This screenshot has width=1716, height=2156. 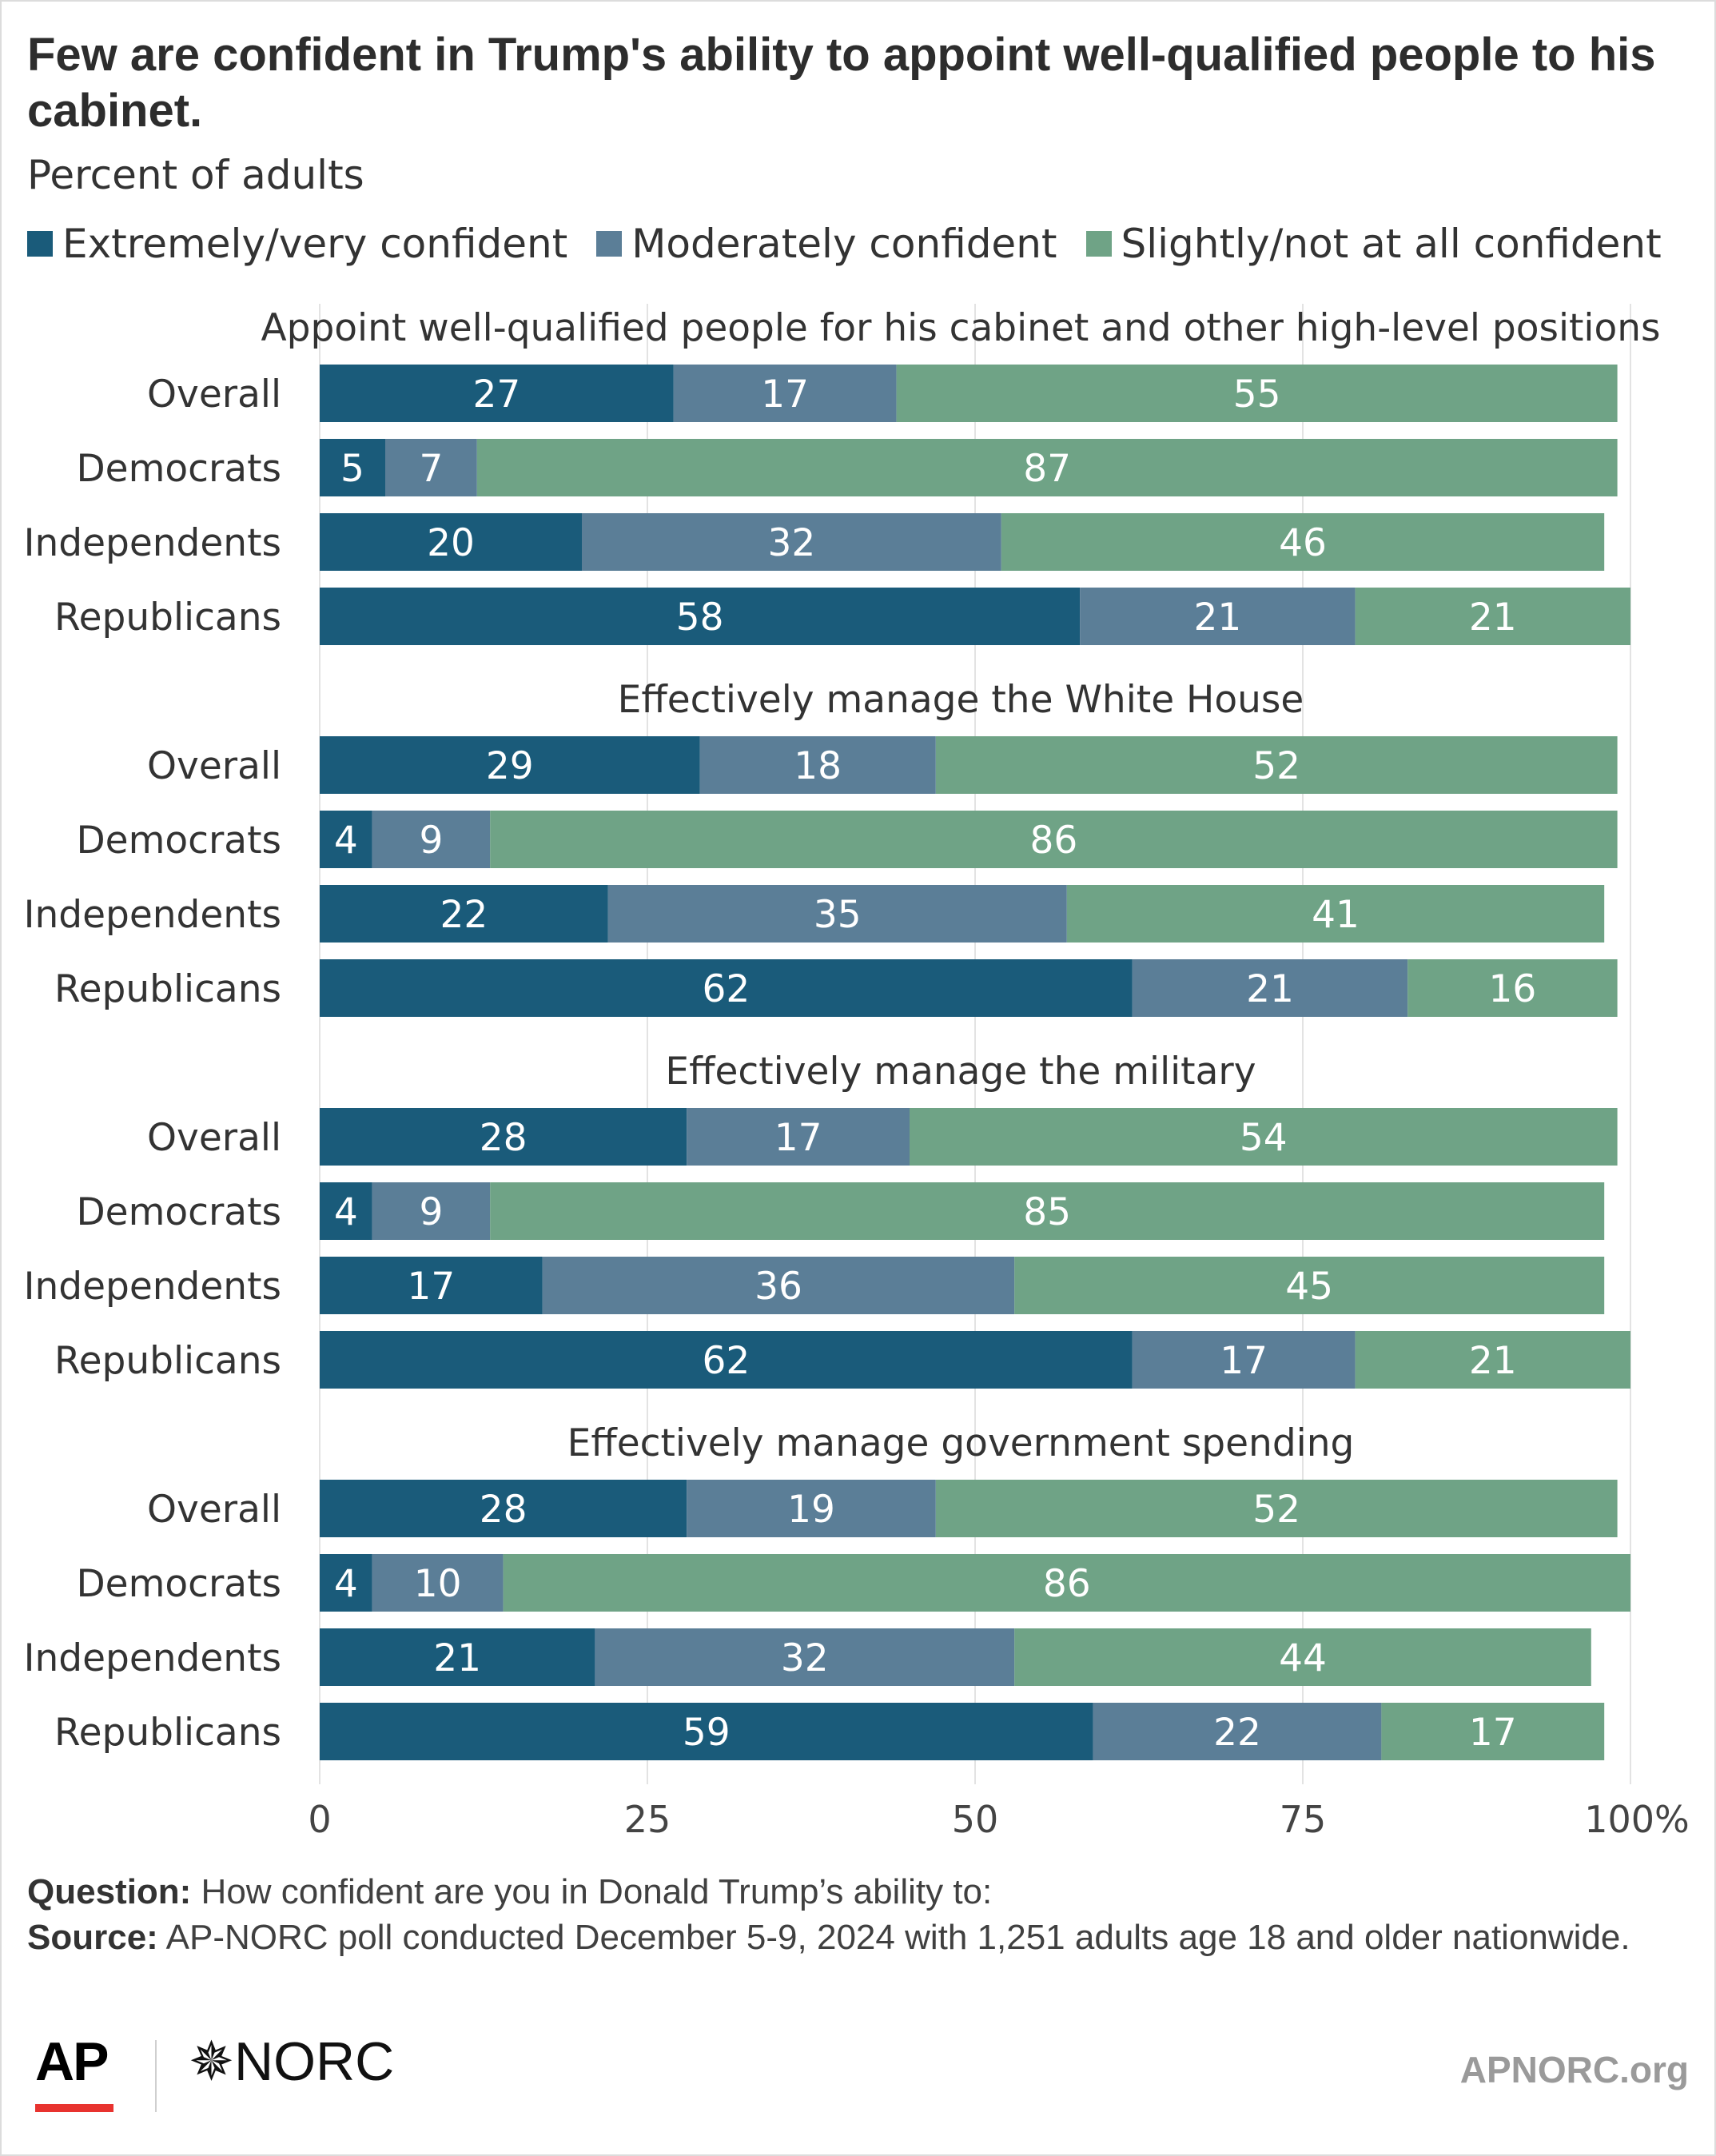 What do you see at coordinates (960, 1072) in the screenshot?
I see `panel-title: Effectively manage the military` at bounding box center [960, 1072].